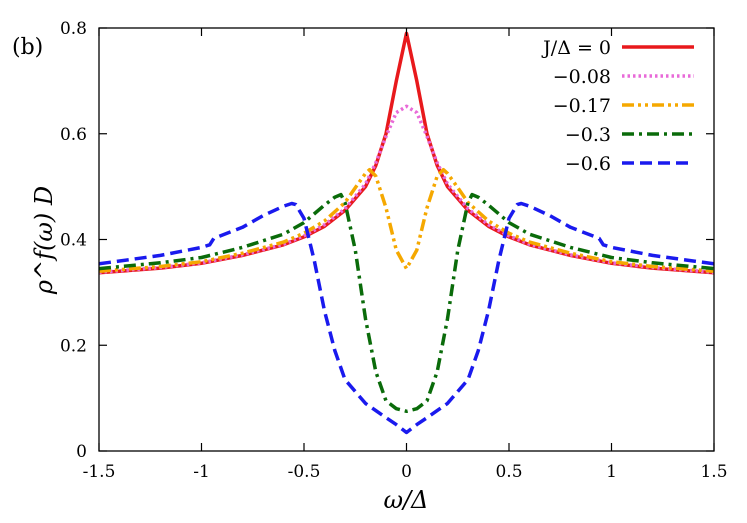 The image size is (747, 523). What do you see at coordinates (44, 240) in the screenshot?
I see `y-axis-title: ρ^f(ω) D` at bounding box center [44, 240].